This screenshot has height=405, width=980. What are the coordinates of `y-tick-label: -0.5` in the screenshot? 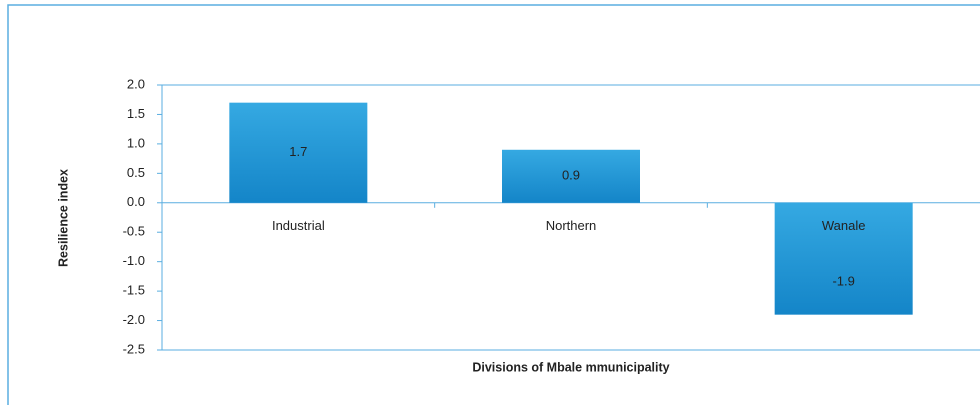 It's located at (134, 231).